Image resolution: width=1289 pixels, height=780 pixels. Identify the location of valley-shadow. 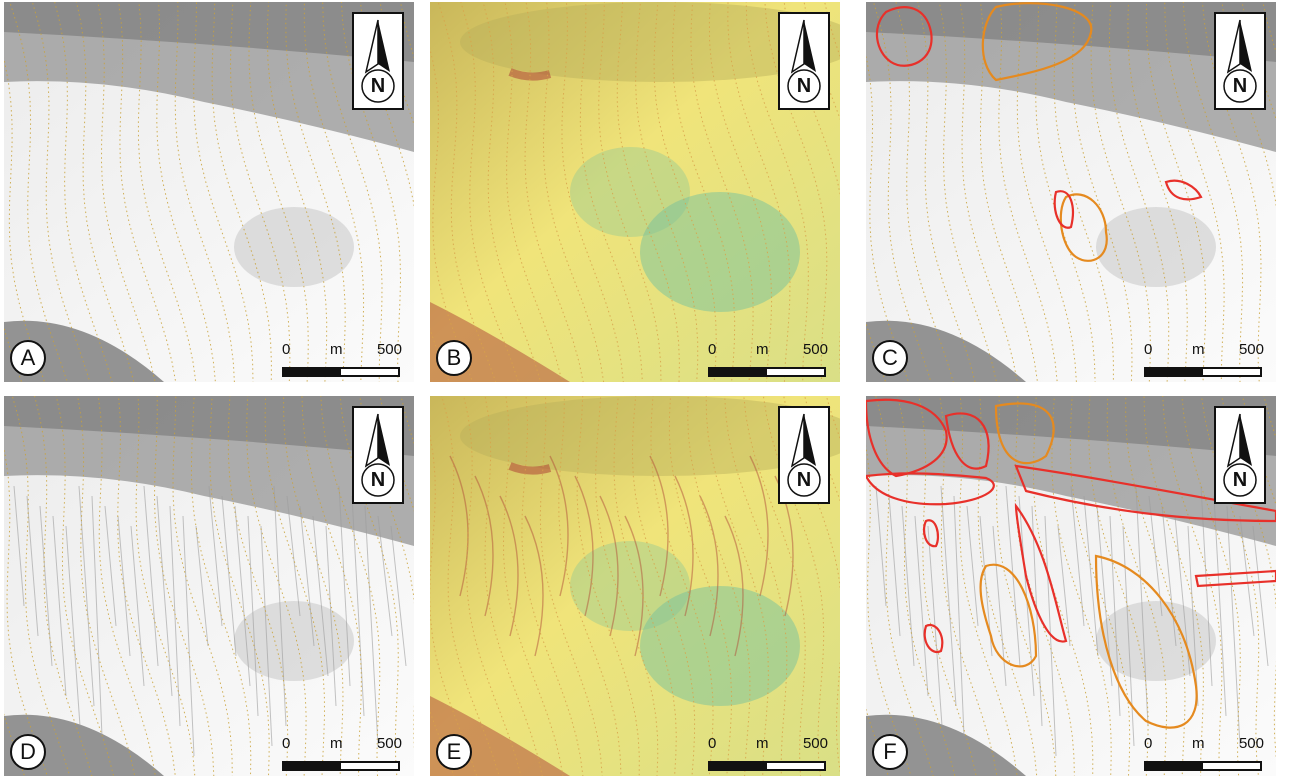
(946, 351).